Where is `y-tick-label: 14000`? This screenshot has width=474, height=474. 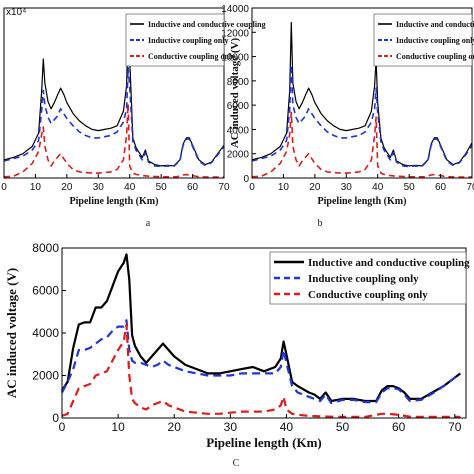 y-tick-label: 14000 is located at coordinates (235, 9).